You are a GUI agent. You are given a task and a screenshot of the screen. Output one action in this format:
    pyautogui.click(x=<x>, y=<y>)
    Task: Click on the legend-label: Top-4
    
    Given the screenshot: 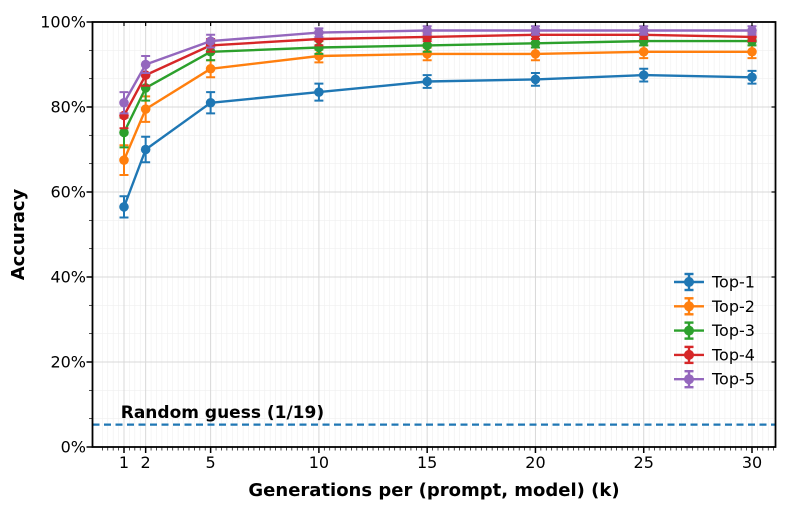 What is the action you would take?
    pyautogui.click(x=733, y=354)
    